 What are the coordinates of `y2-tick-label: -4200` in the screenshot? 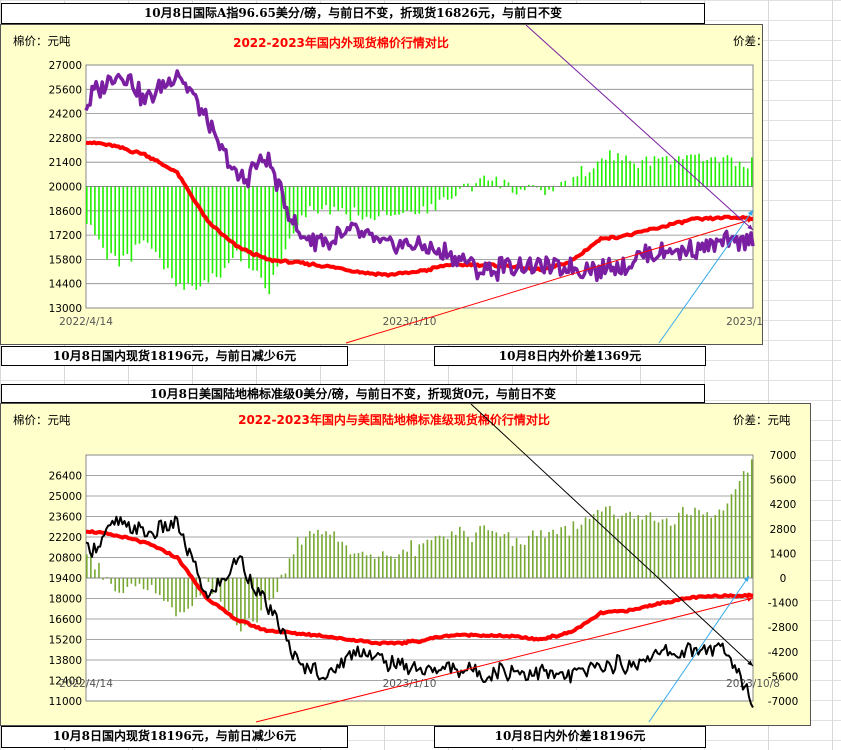 It's located at (783, 653).